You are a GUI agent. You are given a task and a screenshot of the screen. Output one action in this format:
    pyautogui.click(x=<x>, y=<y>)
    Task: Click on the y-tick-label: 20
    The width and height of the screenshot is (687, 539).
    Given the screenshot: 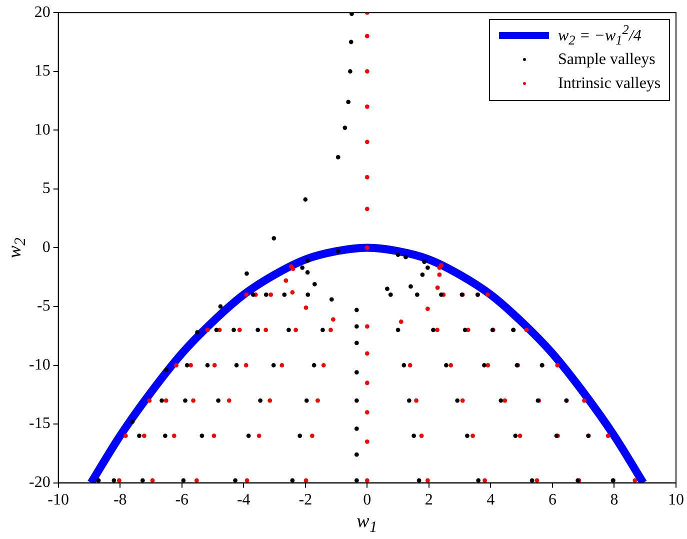 What is the action you would take?
    pyautogui.click(x=42, y=12)
    